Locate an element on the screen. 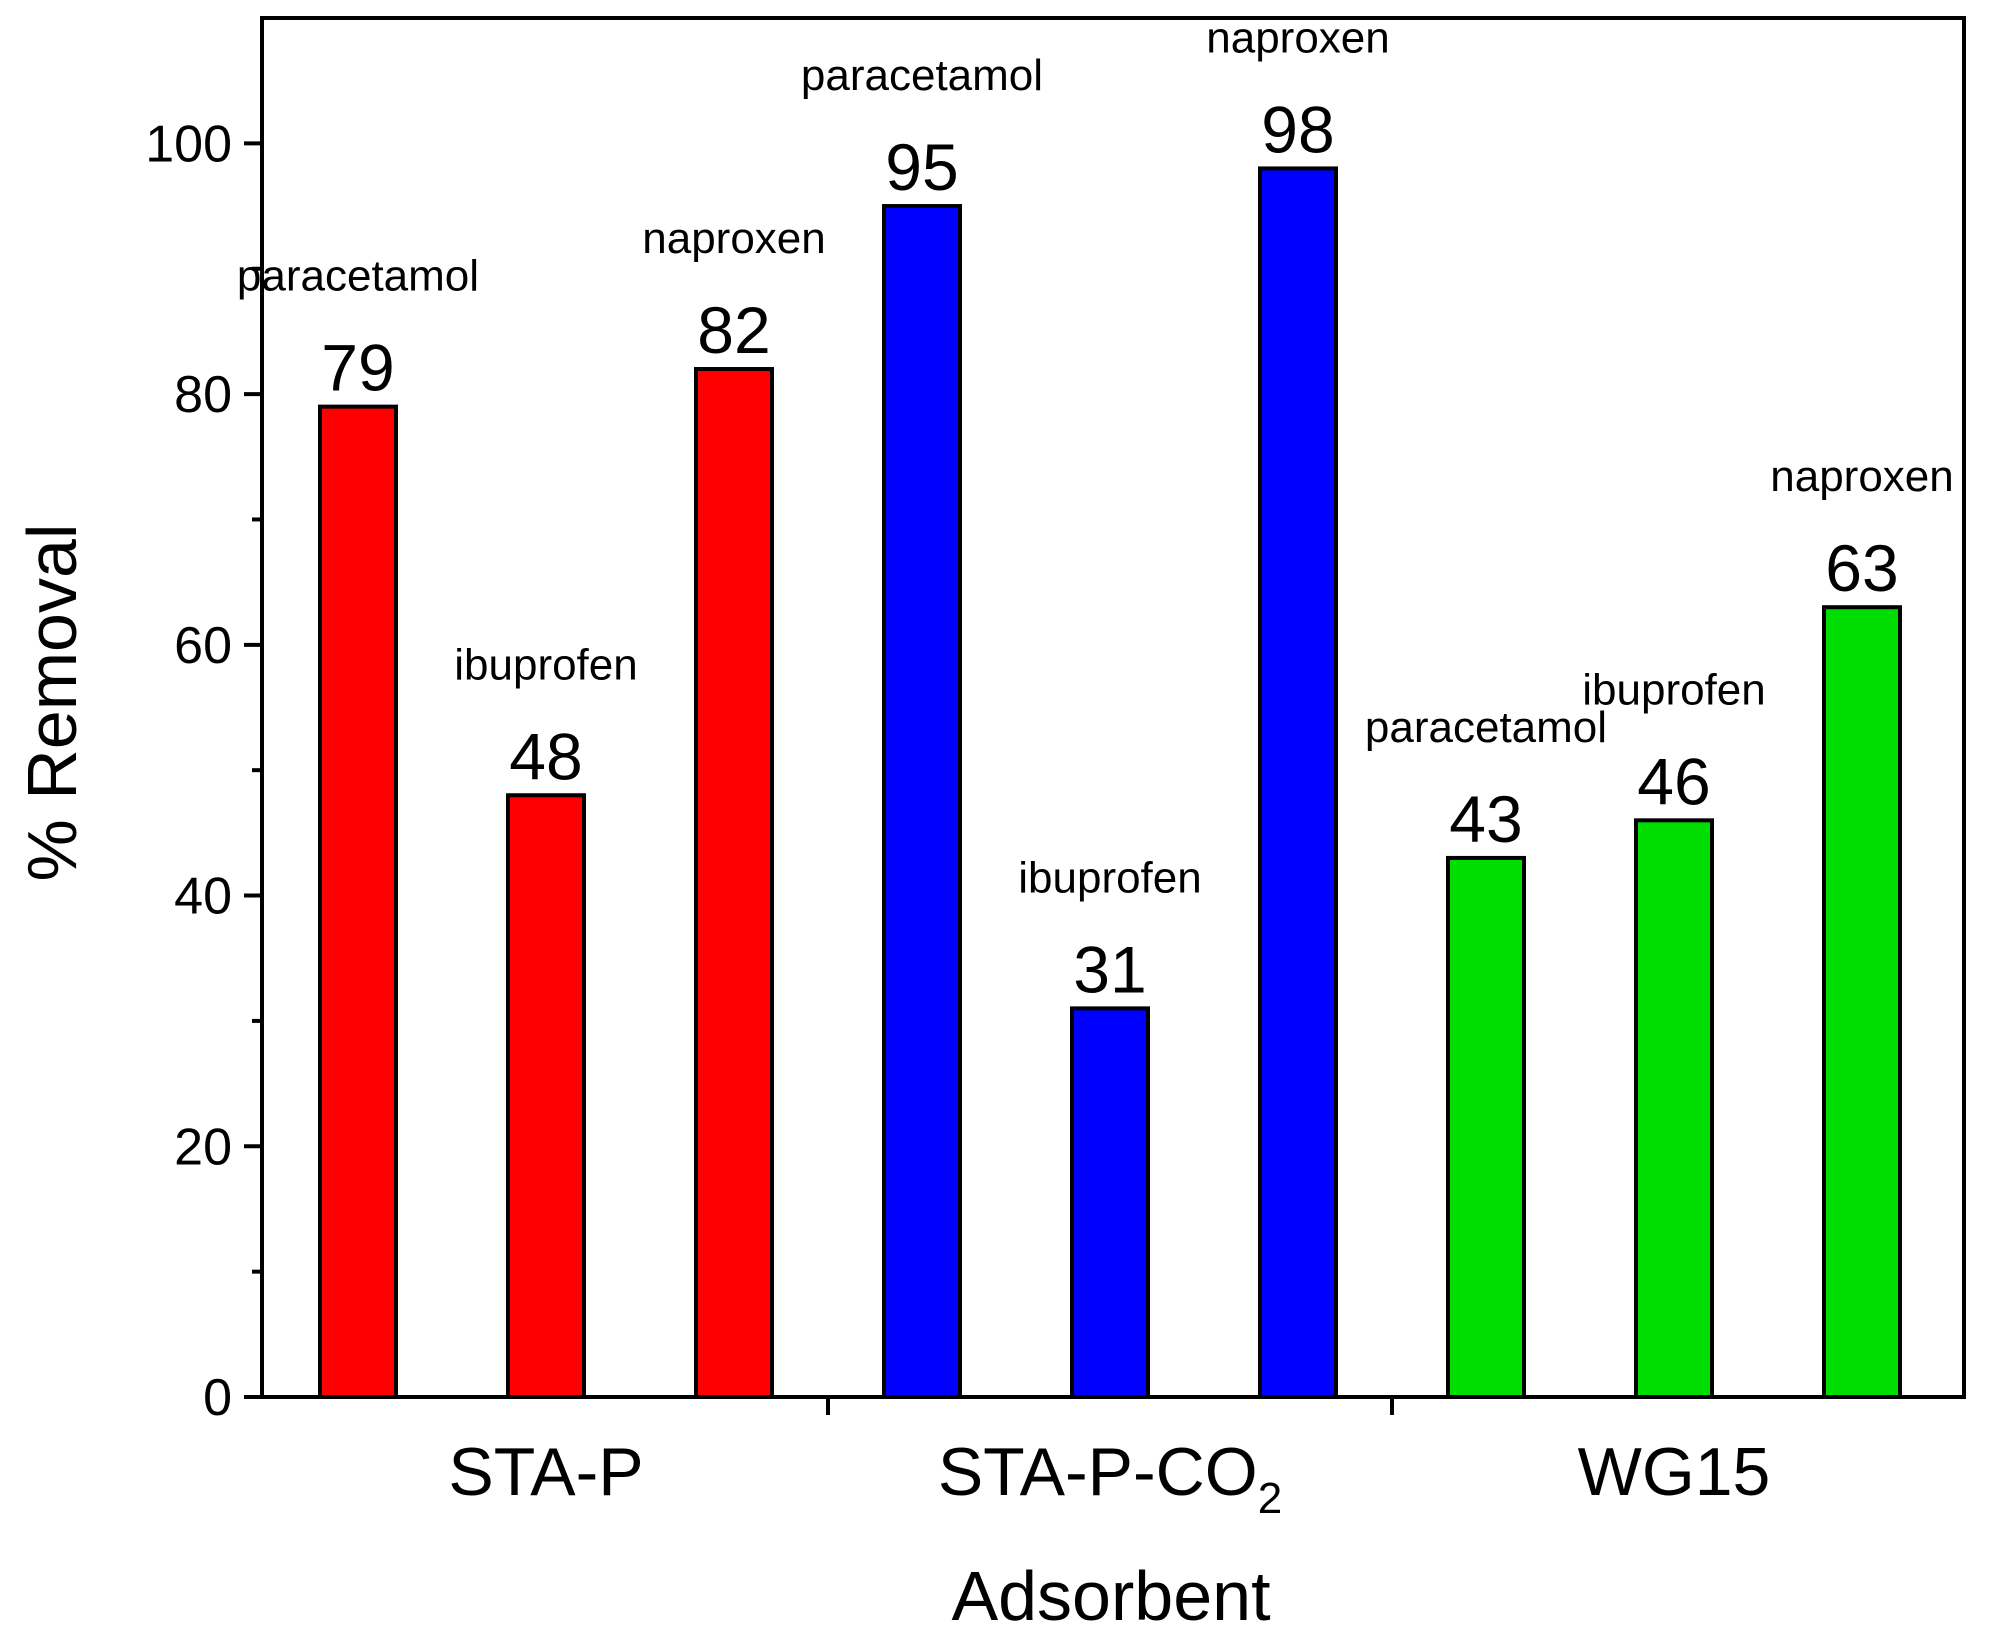 The image size is (1990, 1646). bar-value-label: 82 is located at coordinates (733, 330).